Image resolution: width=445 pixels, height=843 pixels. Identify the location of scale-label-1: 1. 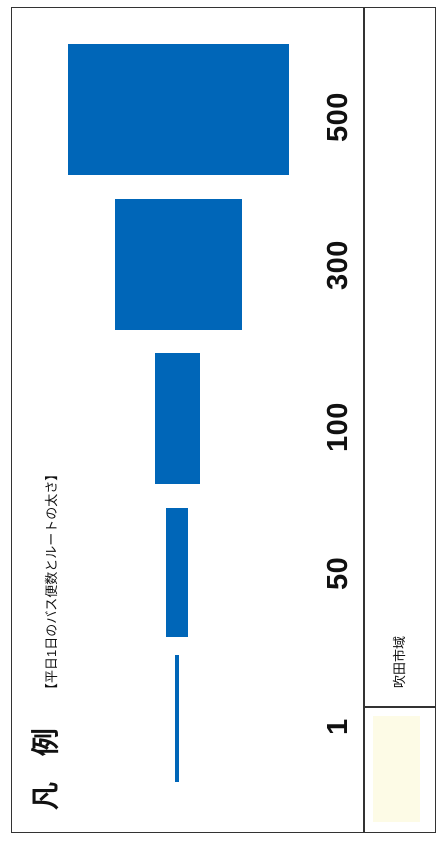
(338, 726).